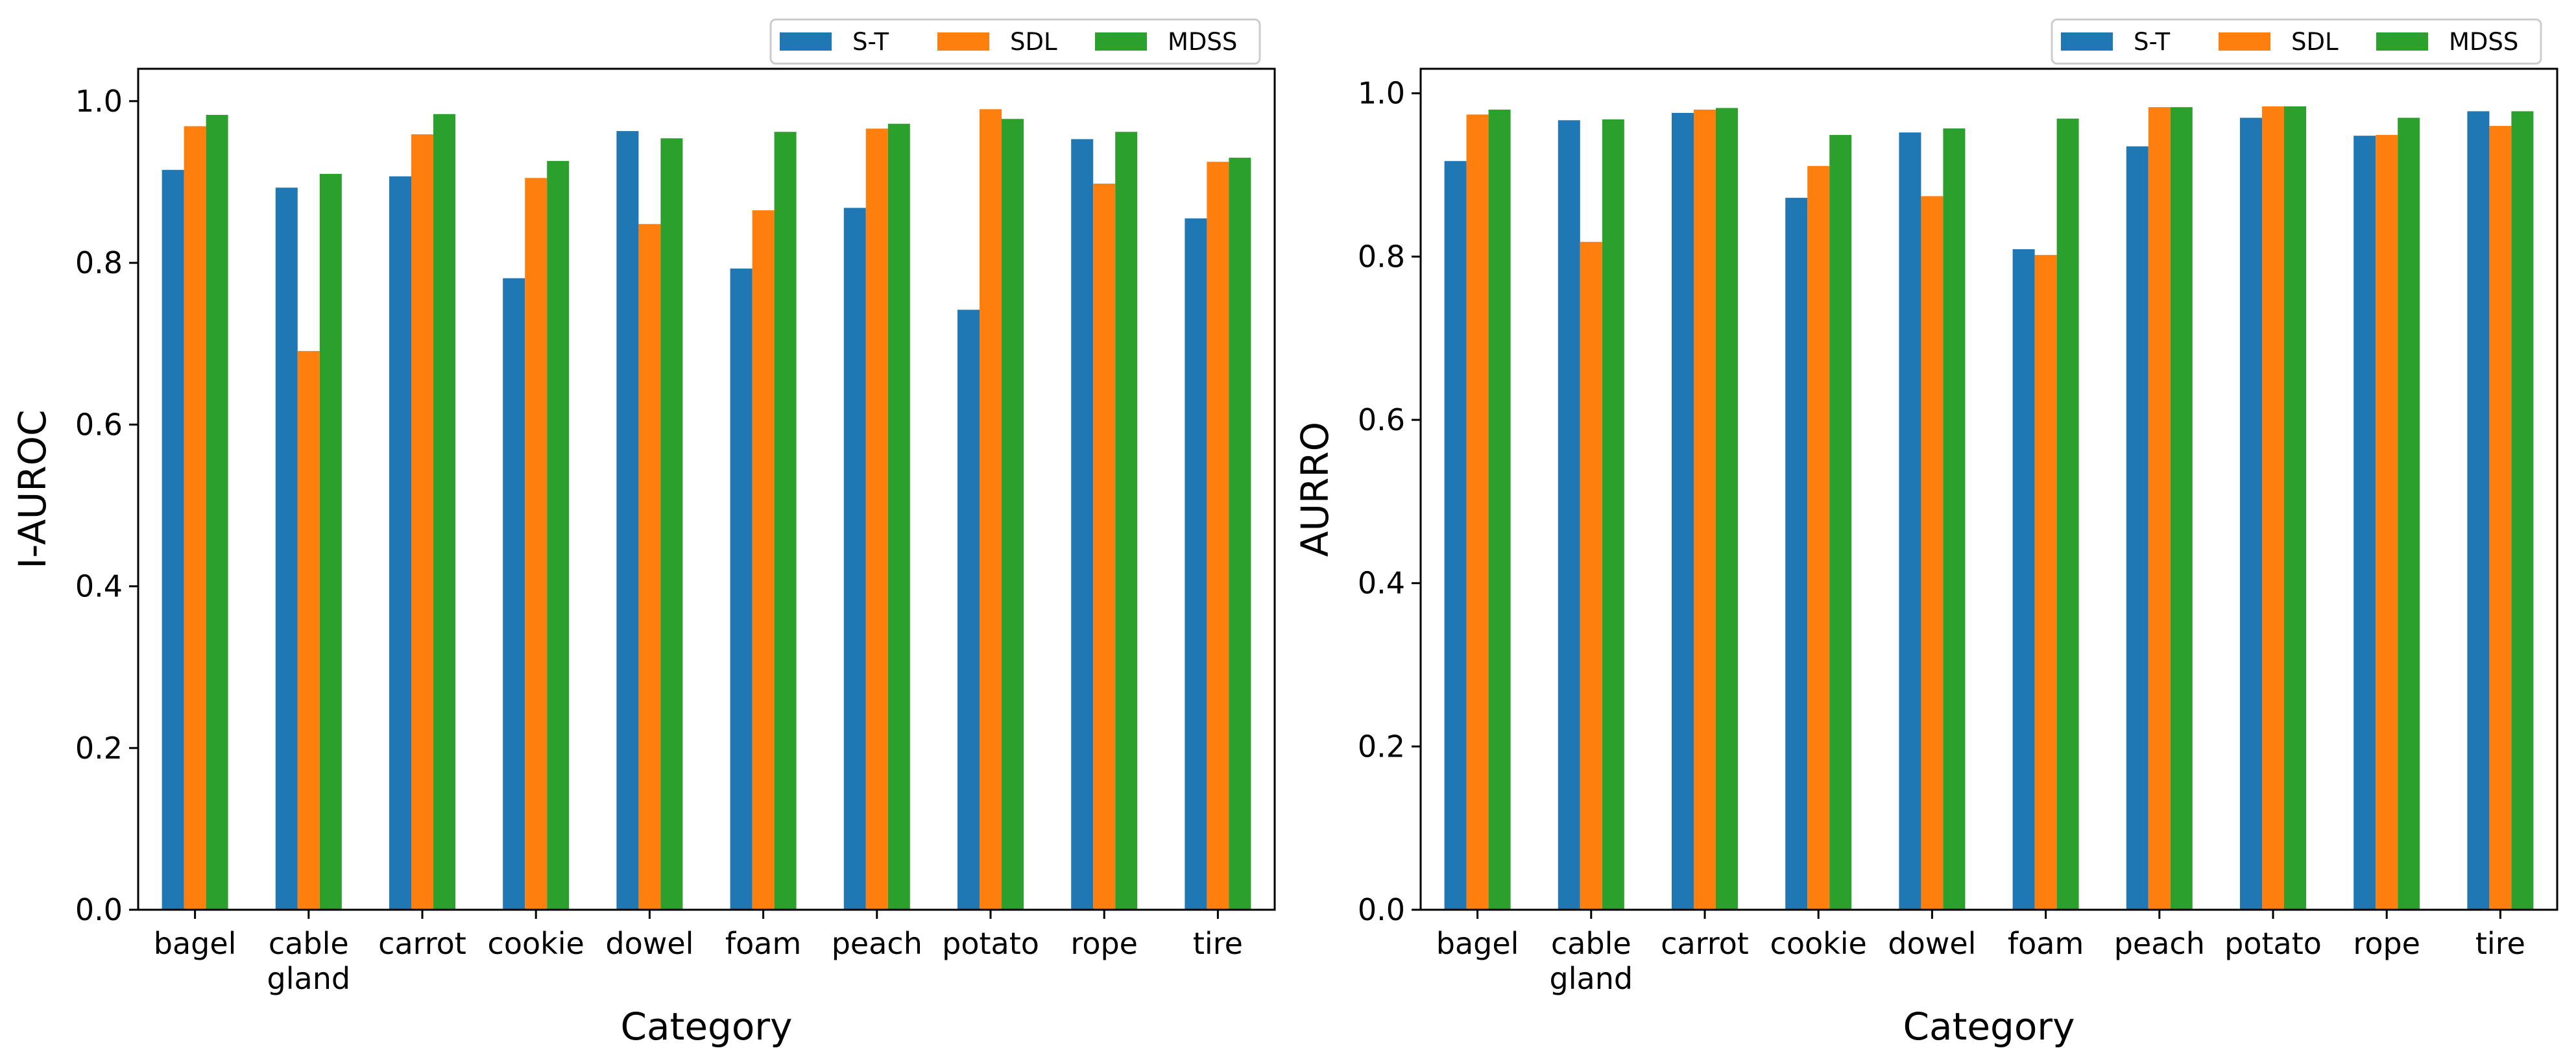 This screenshot has height=1059, width=2576. What do you see at coordinates (1381, 909) in the screenshot?
I see `y-tick-label: 0.0` at bounding box center [1381, 909].